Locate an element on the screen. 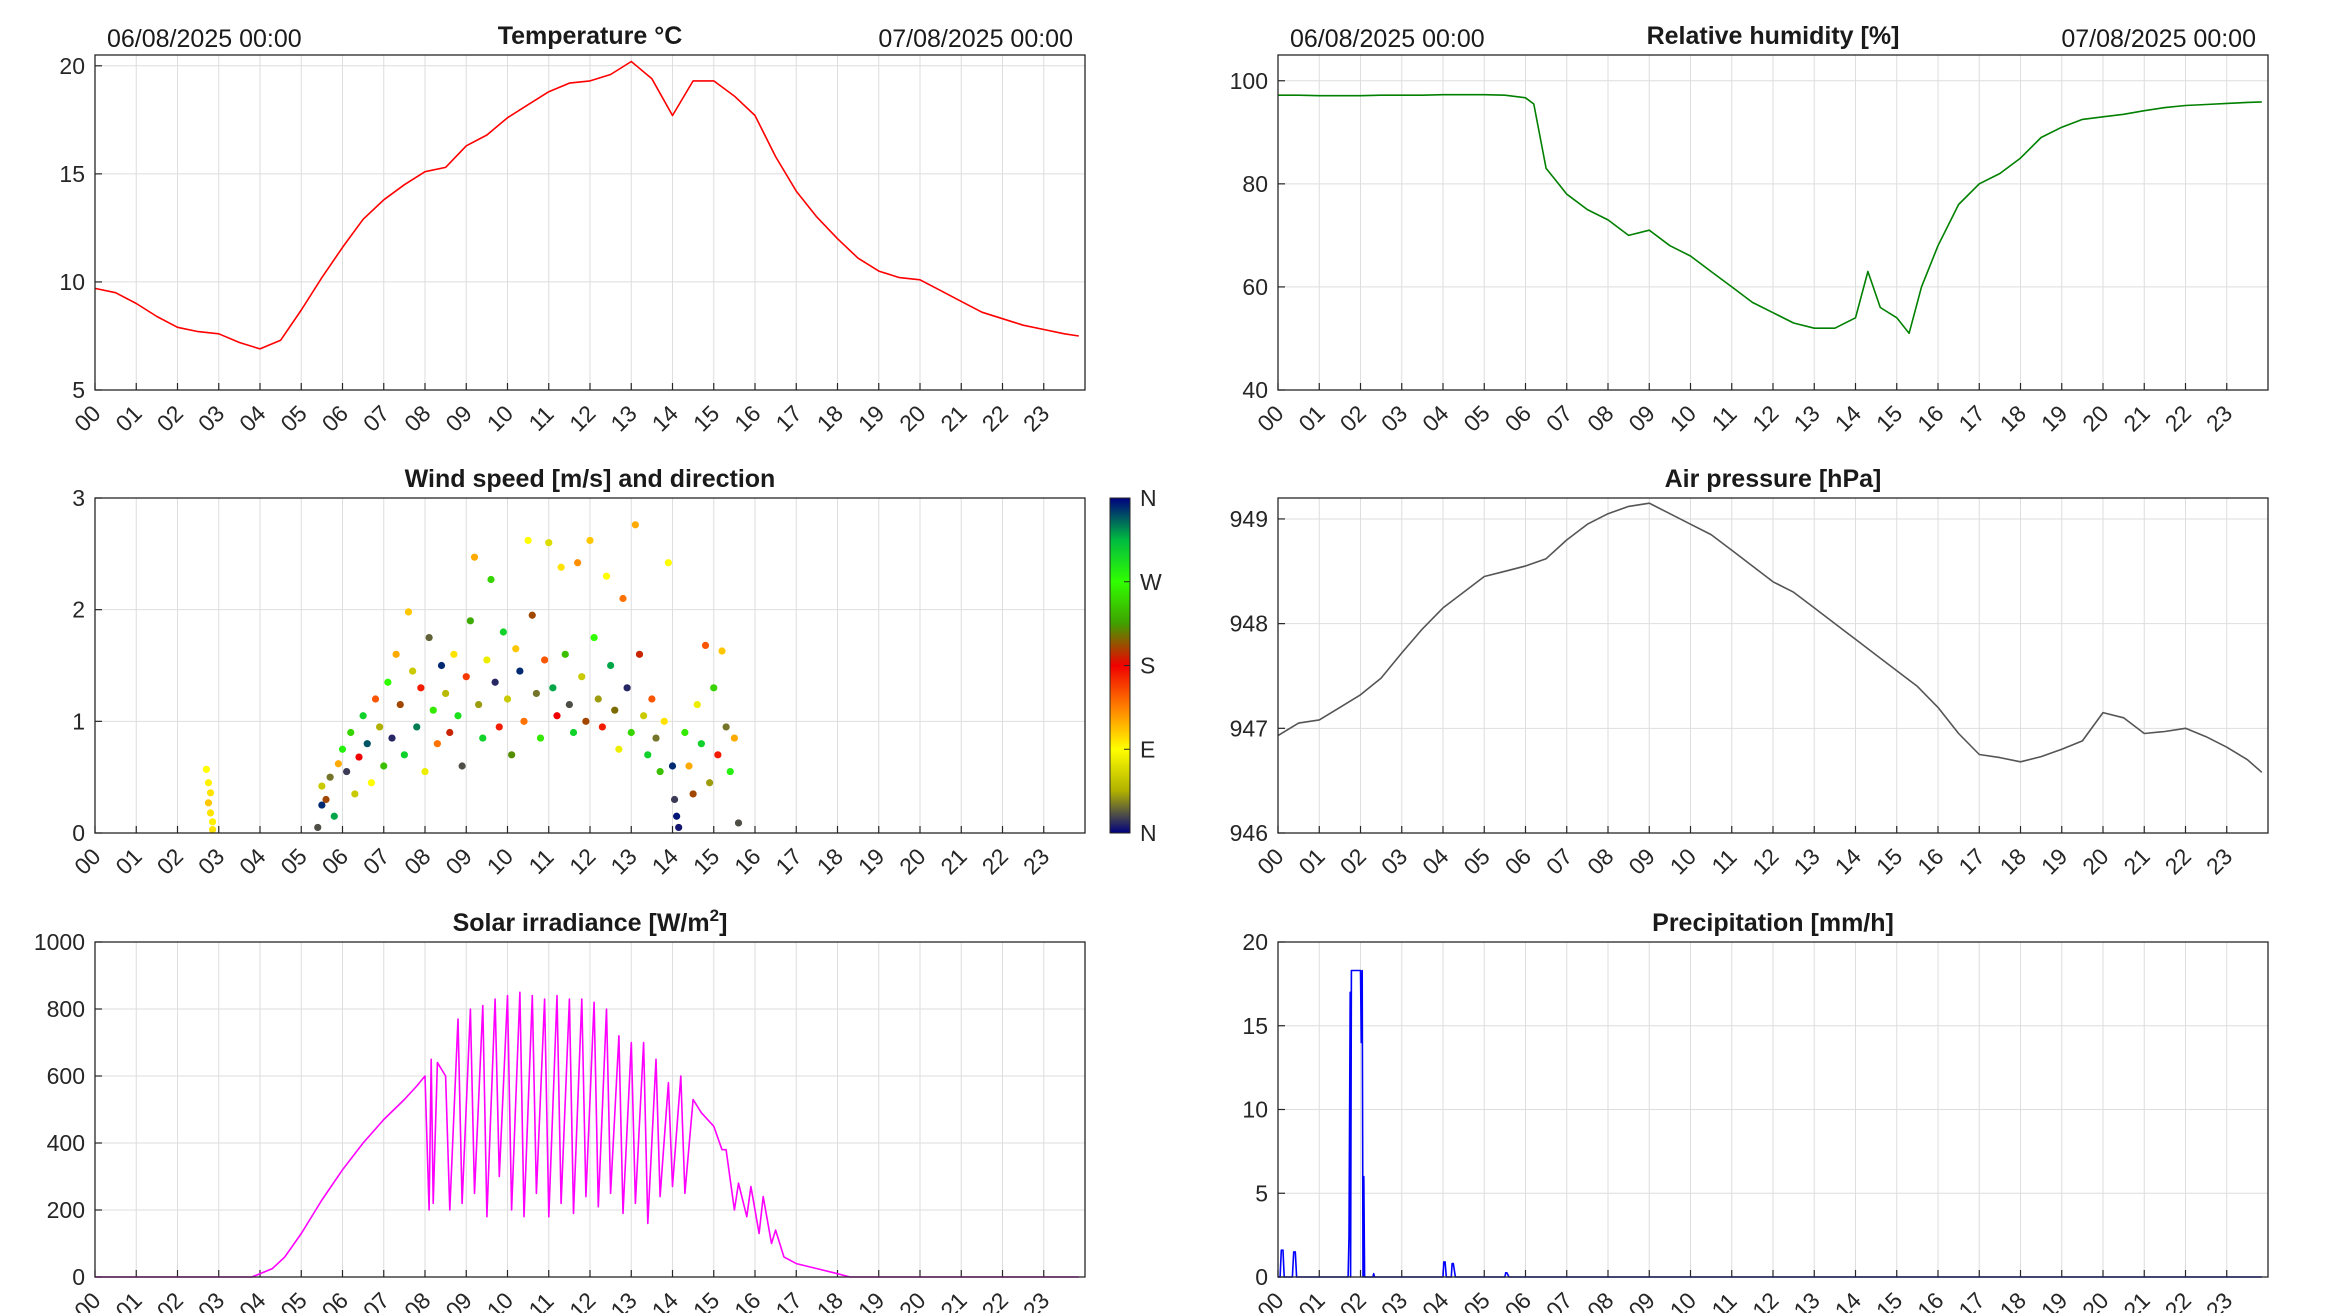 The width and height of the screenshot is (2333, 1313). humidity-axes-frame is located at coordinates (1773, 222).